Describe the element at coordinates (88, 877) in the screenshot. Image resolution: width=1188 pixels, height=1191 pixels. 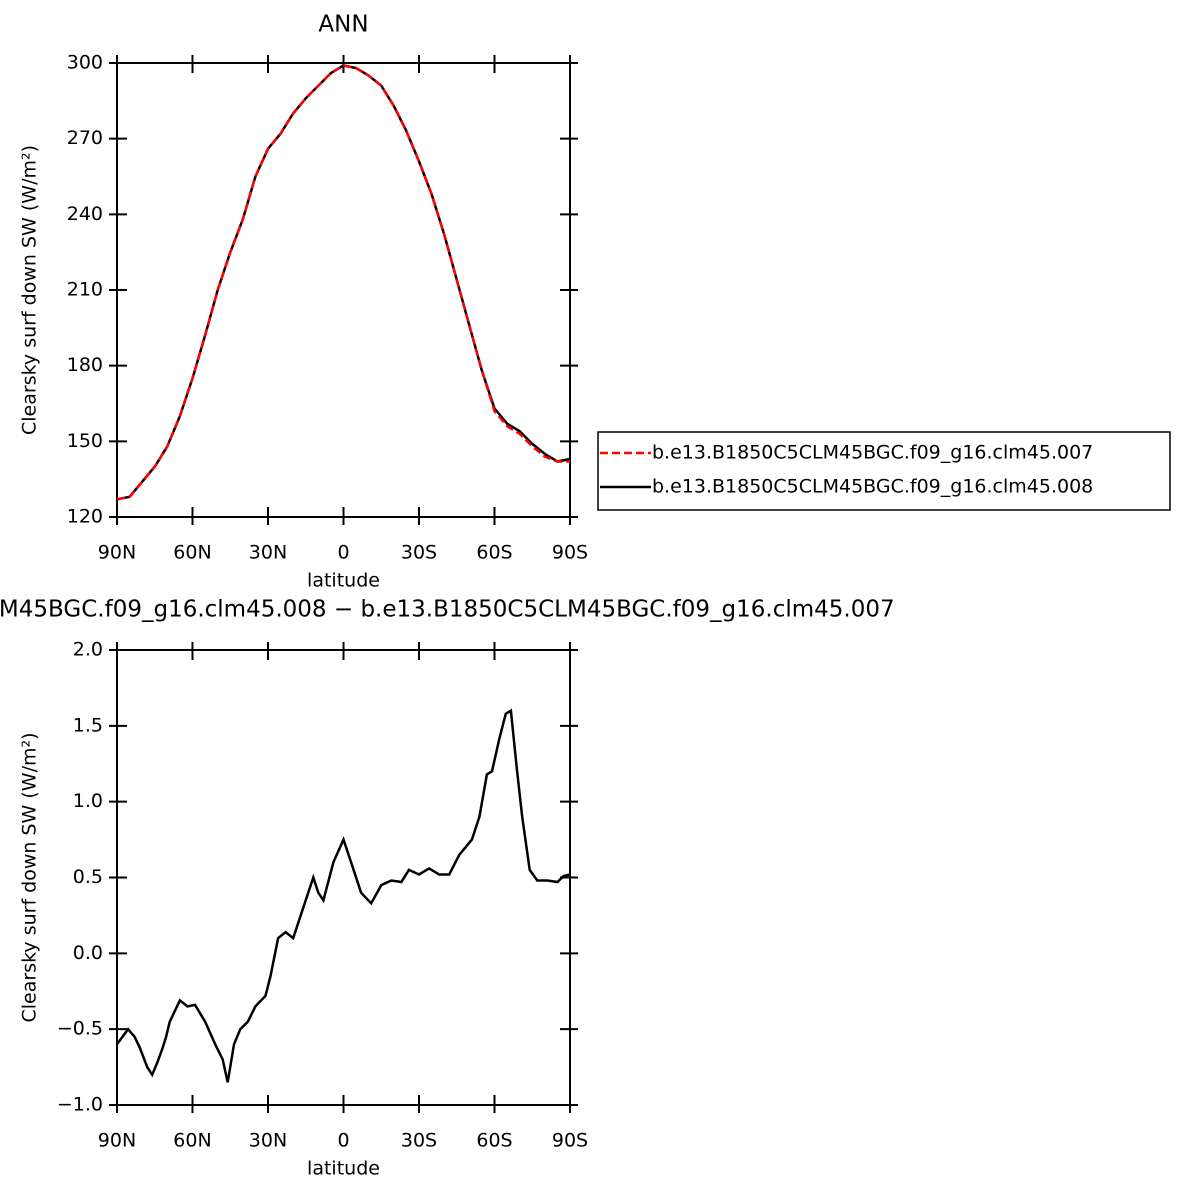
I see `y-tick-label: 0.5` at that location.